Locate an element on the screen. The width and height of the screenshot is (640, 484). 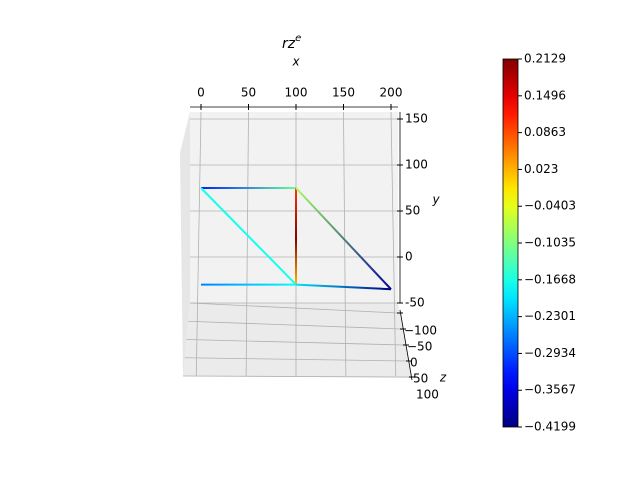
colorbar-tick-label: 0.1496 is located at coordinates (545, 95).